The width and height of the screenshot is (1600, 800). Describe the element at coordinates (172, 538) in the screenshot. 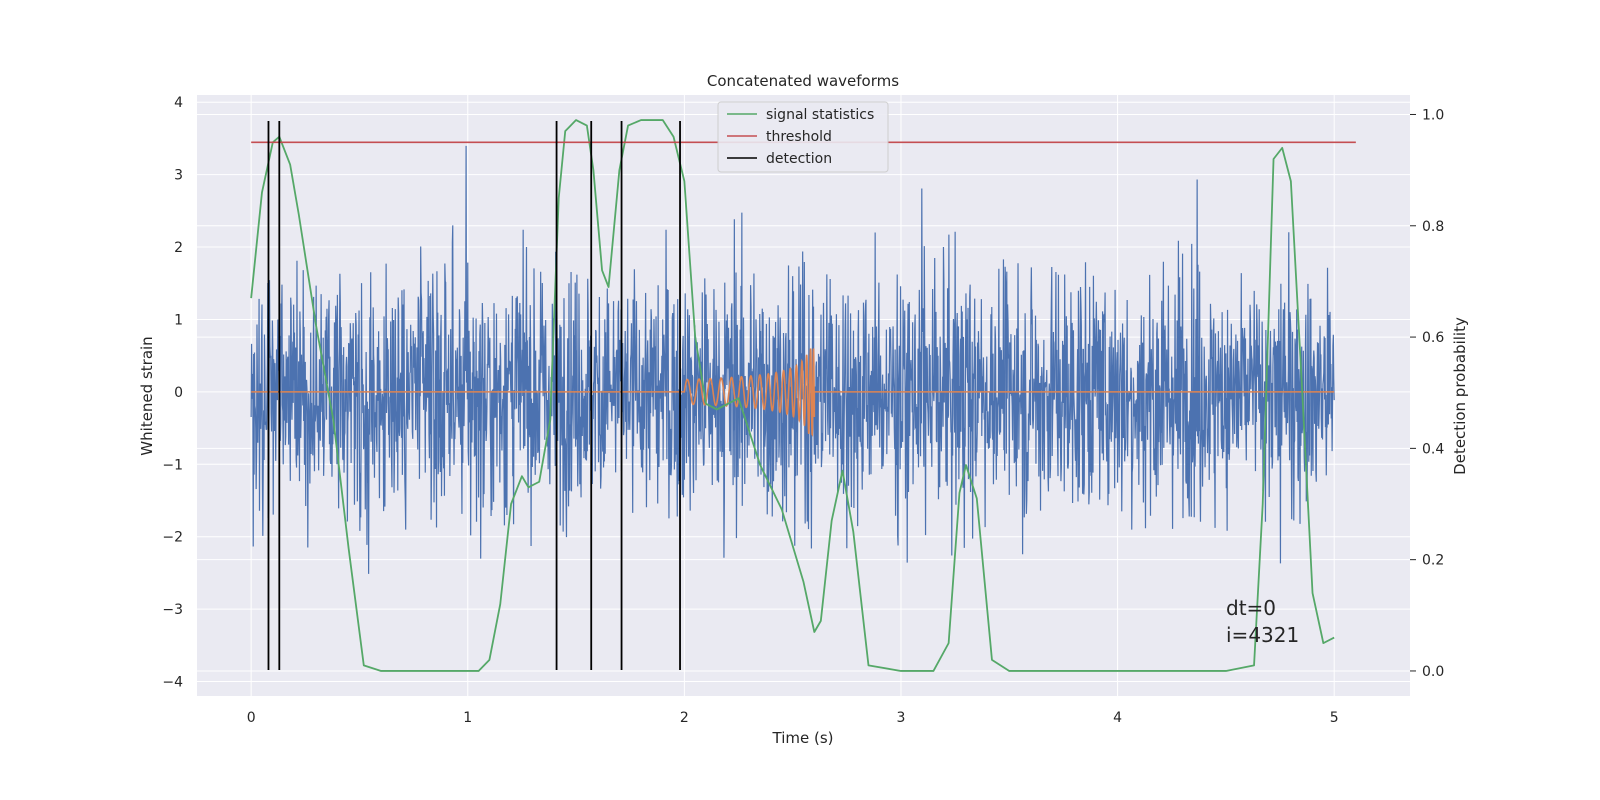

I see `y-tick-label: −2` at that location.